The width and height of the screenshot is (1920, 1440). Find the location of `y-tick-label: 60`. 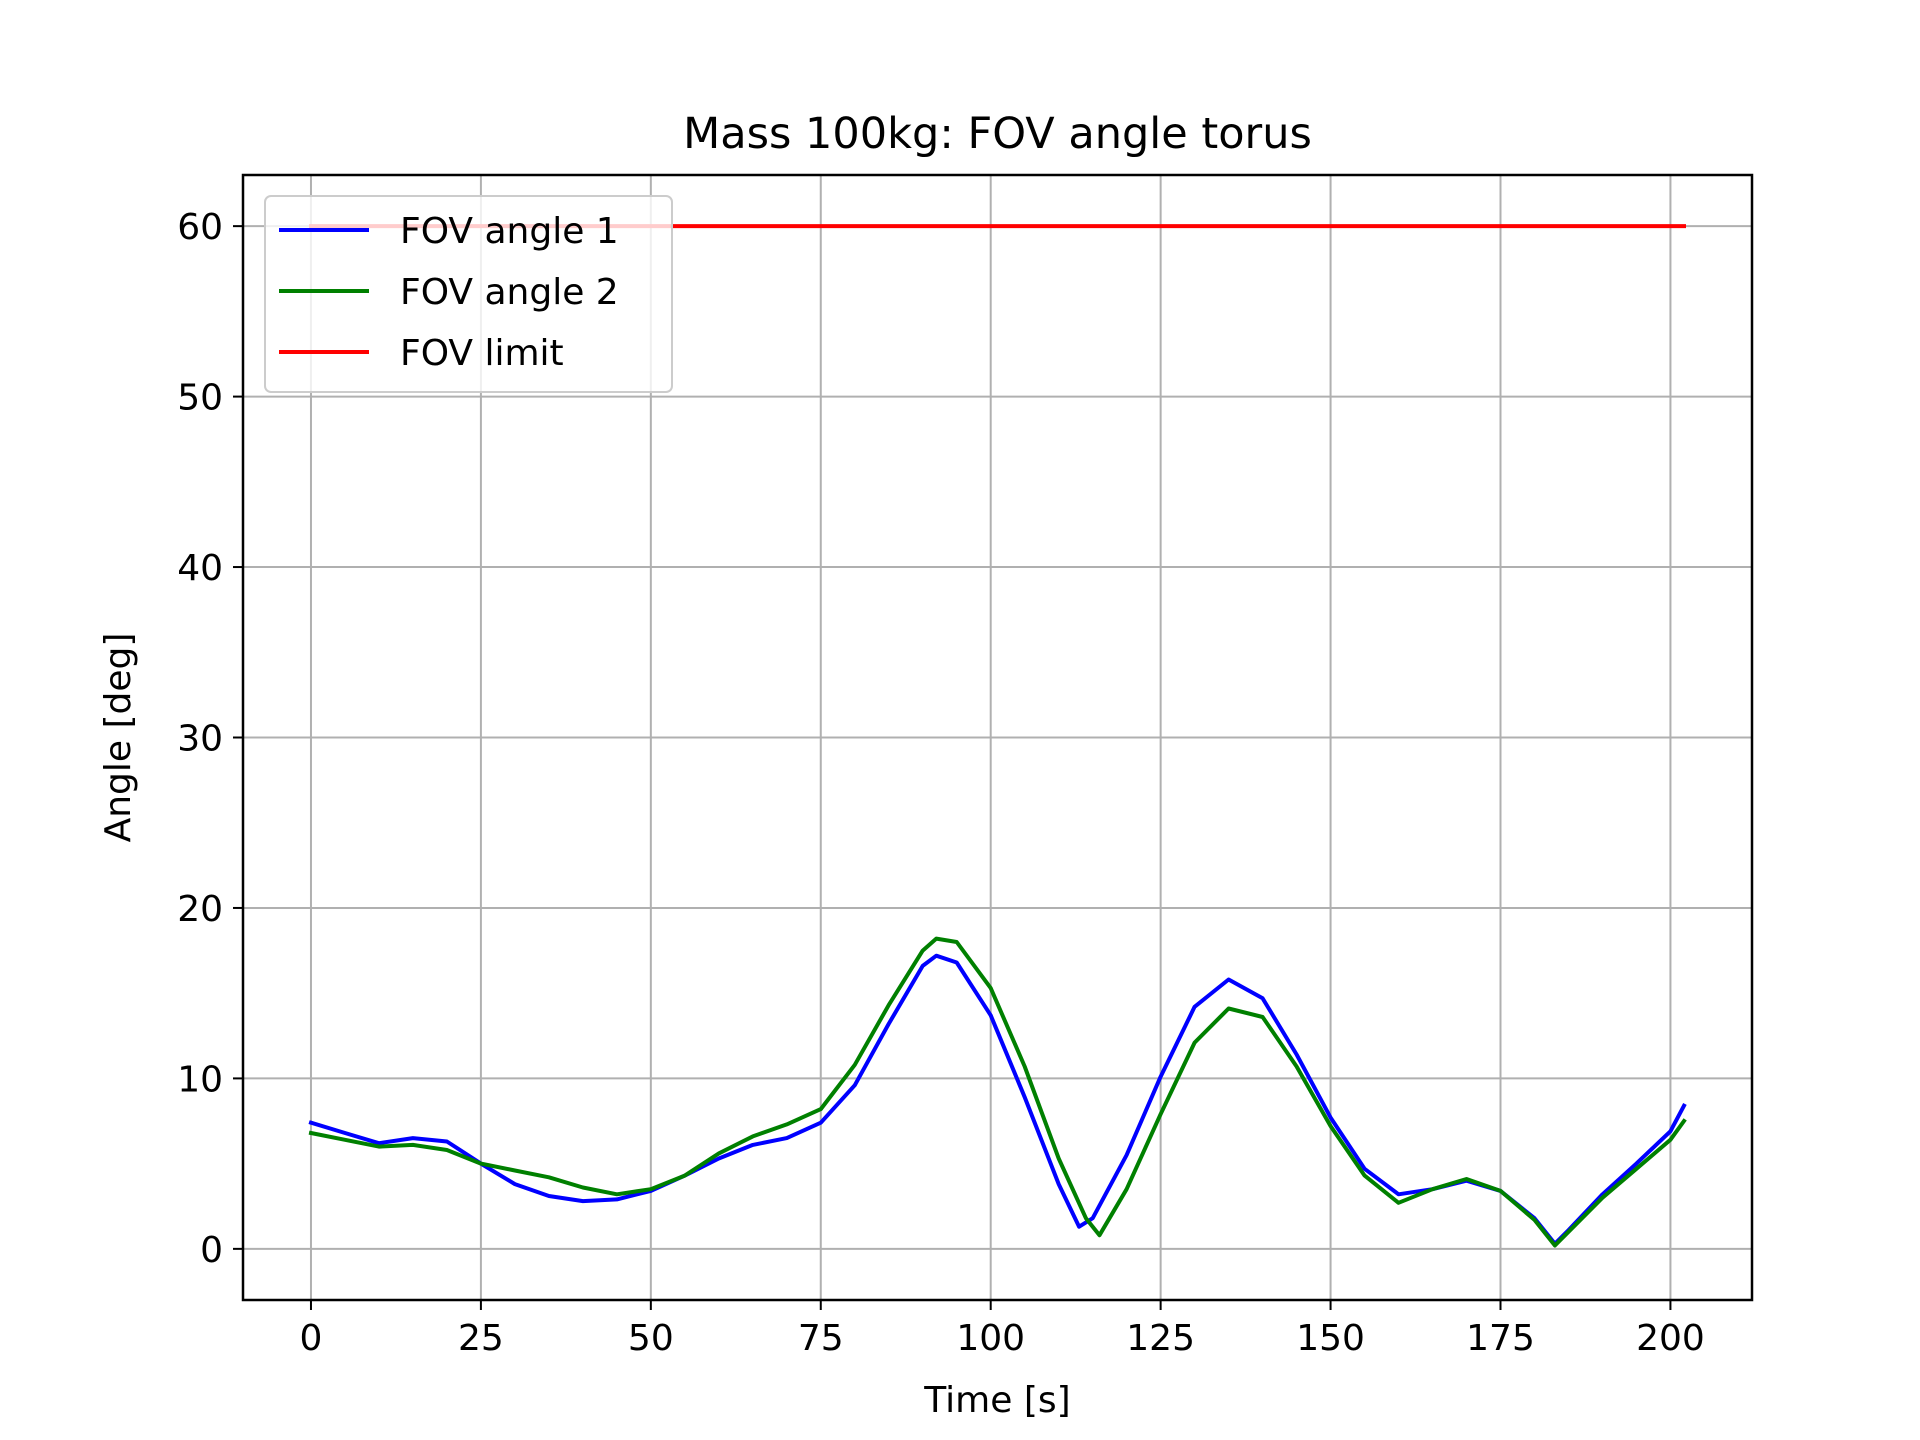

y-tick-label: 60 is located at coordinates (200, 227).